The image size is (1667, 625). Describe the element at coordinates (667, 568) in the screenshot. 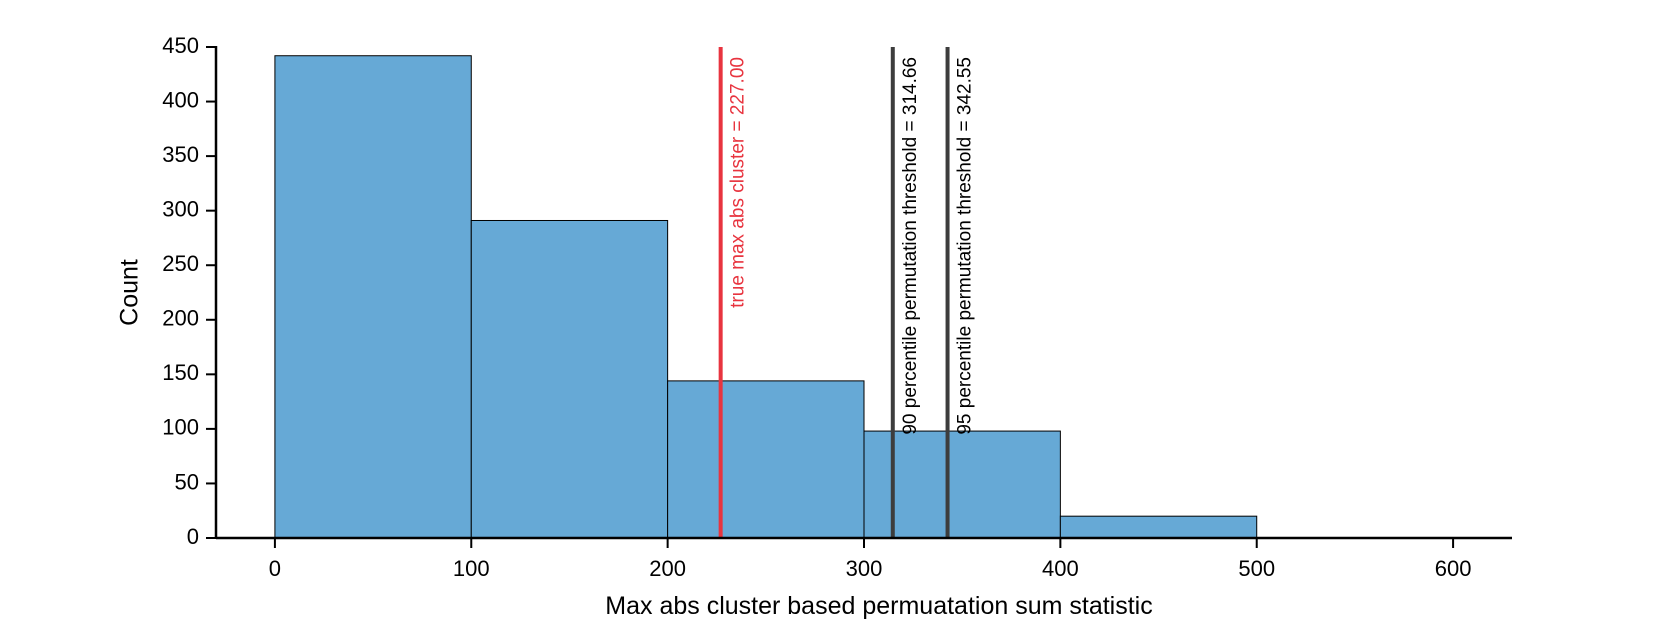

I see `x-tick-label-2: 200` at that location.